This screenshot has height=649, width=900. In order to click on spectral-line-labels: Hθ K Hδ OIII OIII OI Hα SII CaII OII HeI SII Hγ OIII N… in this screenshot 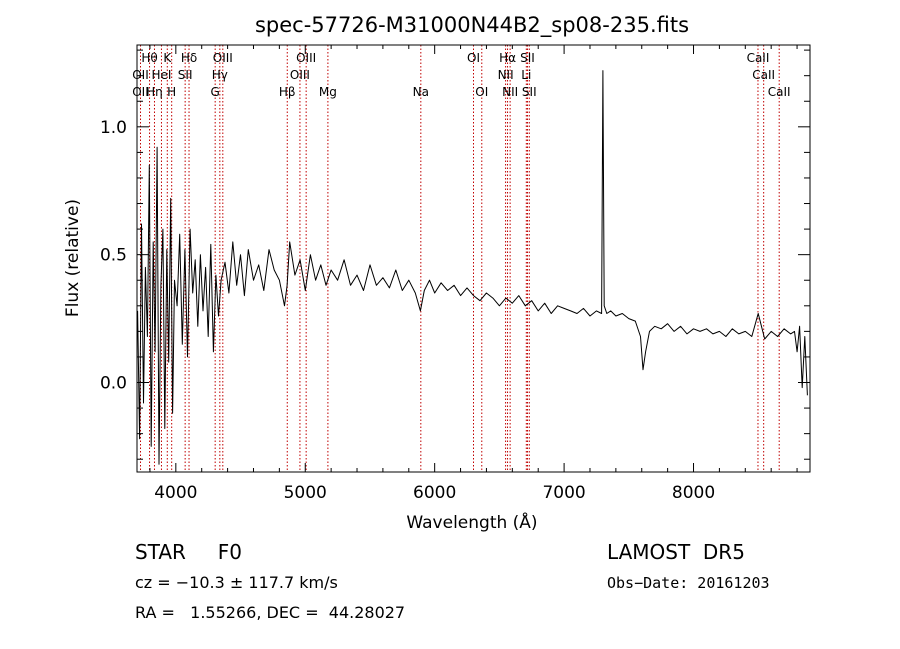, I will do `click(461, 75)`.